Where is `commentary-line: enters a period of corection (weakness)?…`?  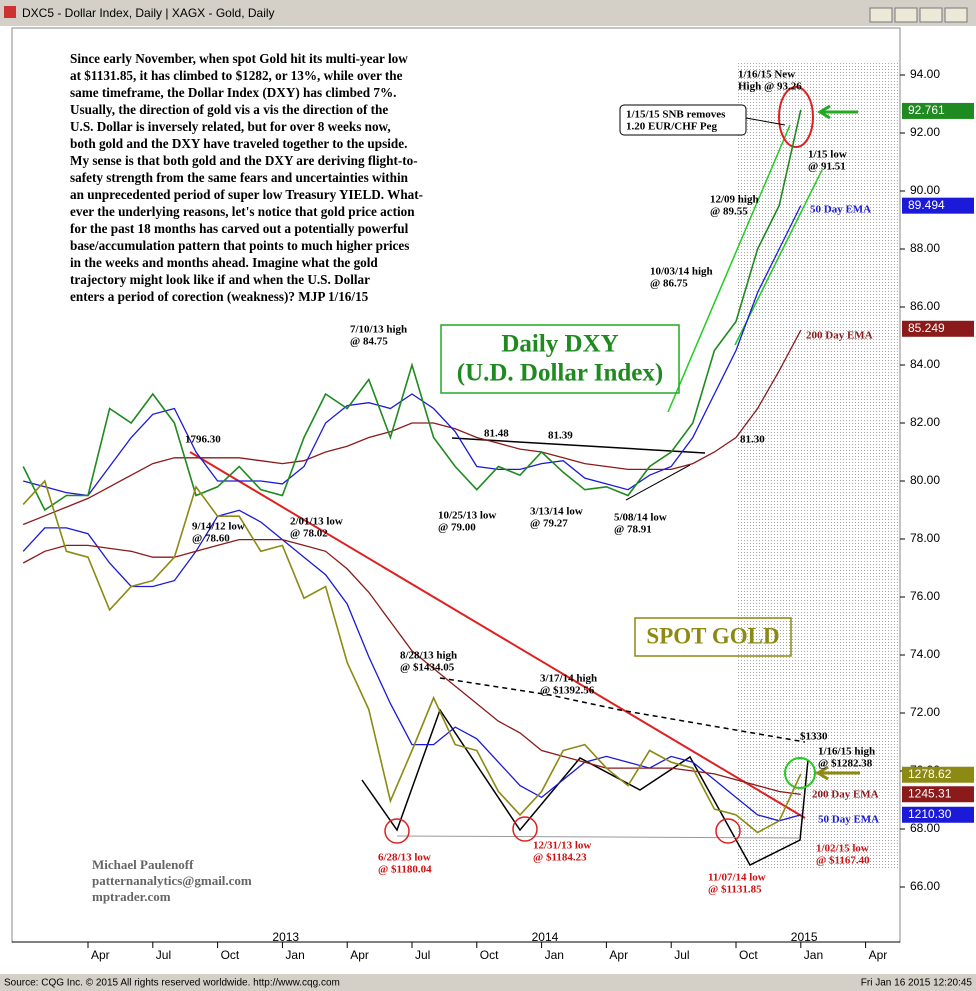
commentary-line: enters a period of corection (weakness)?… is located at coordinates (219, 296).